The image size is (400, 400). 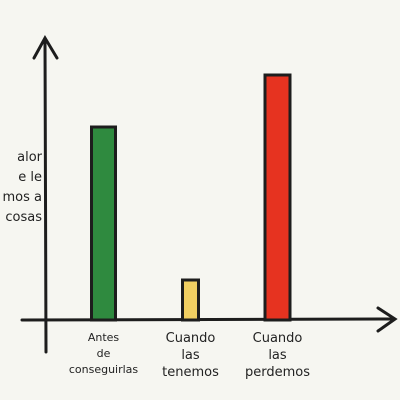 What do you see at coordinates (22, 187) in the screenshot?
I see `y-axis-label: alor e le mos a cosas` at bounding box center [22, 187].